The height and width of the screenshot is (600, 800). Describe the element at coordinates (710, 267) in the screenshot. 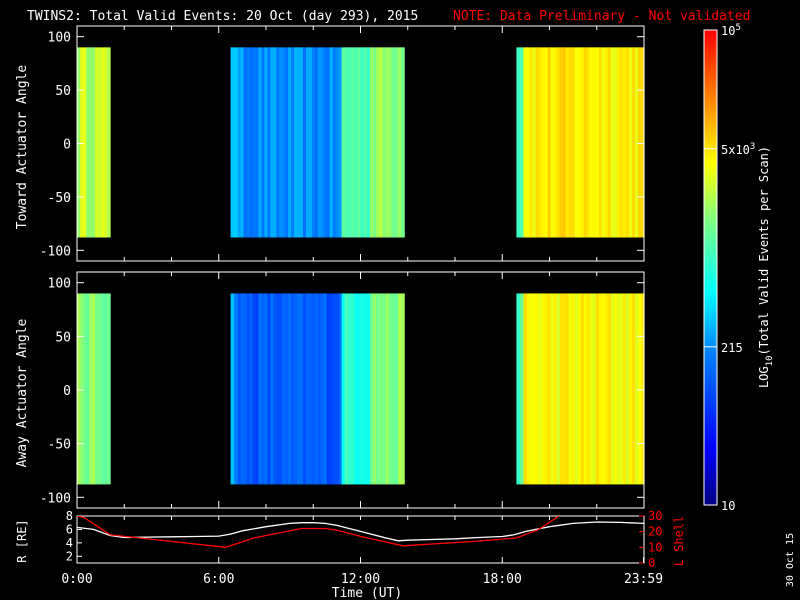

I see `colorbar-gradient` at that location.